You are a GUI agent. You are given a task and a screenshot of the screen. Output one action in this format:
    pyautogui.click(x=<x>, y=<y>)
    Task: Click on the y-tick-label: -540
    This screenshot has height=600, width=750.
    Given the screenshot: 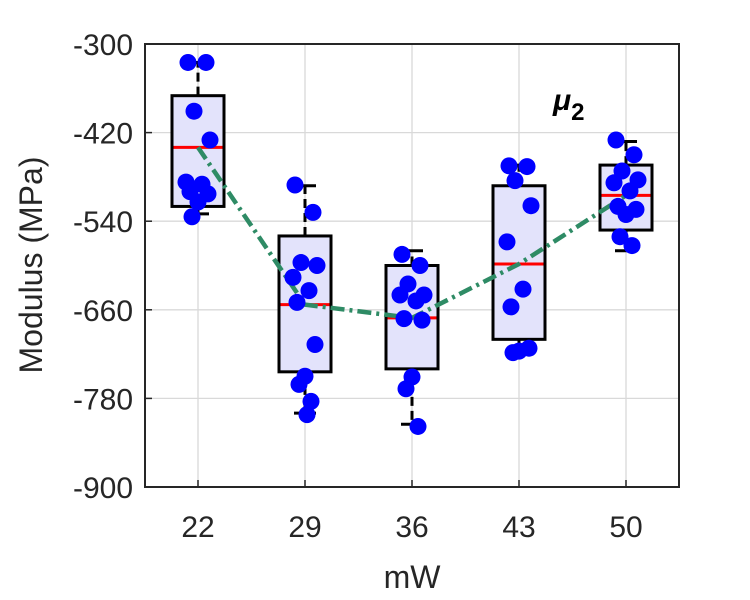 What is the action you would take?
    pyautogui.click(x=103, y=222)
    